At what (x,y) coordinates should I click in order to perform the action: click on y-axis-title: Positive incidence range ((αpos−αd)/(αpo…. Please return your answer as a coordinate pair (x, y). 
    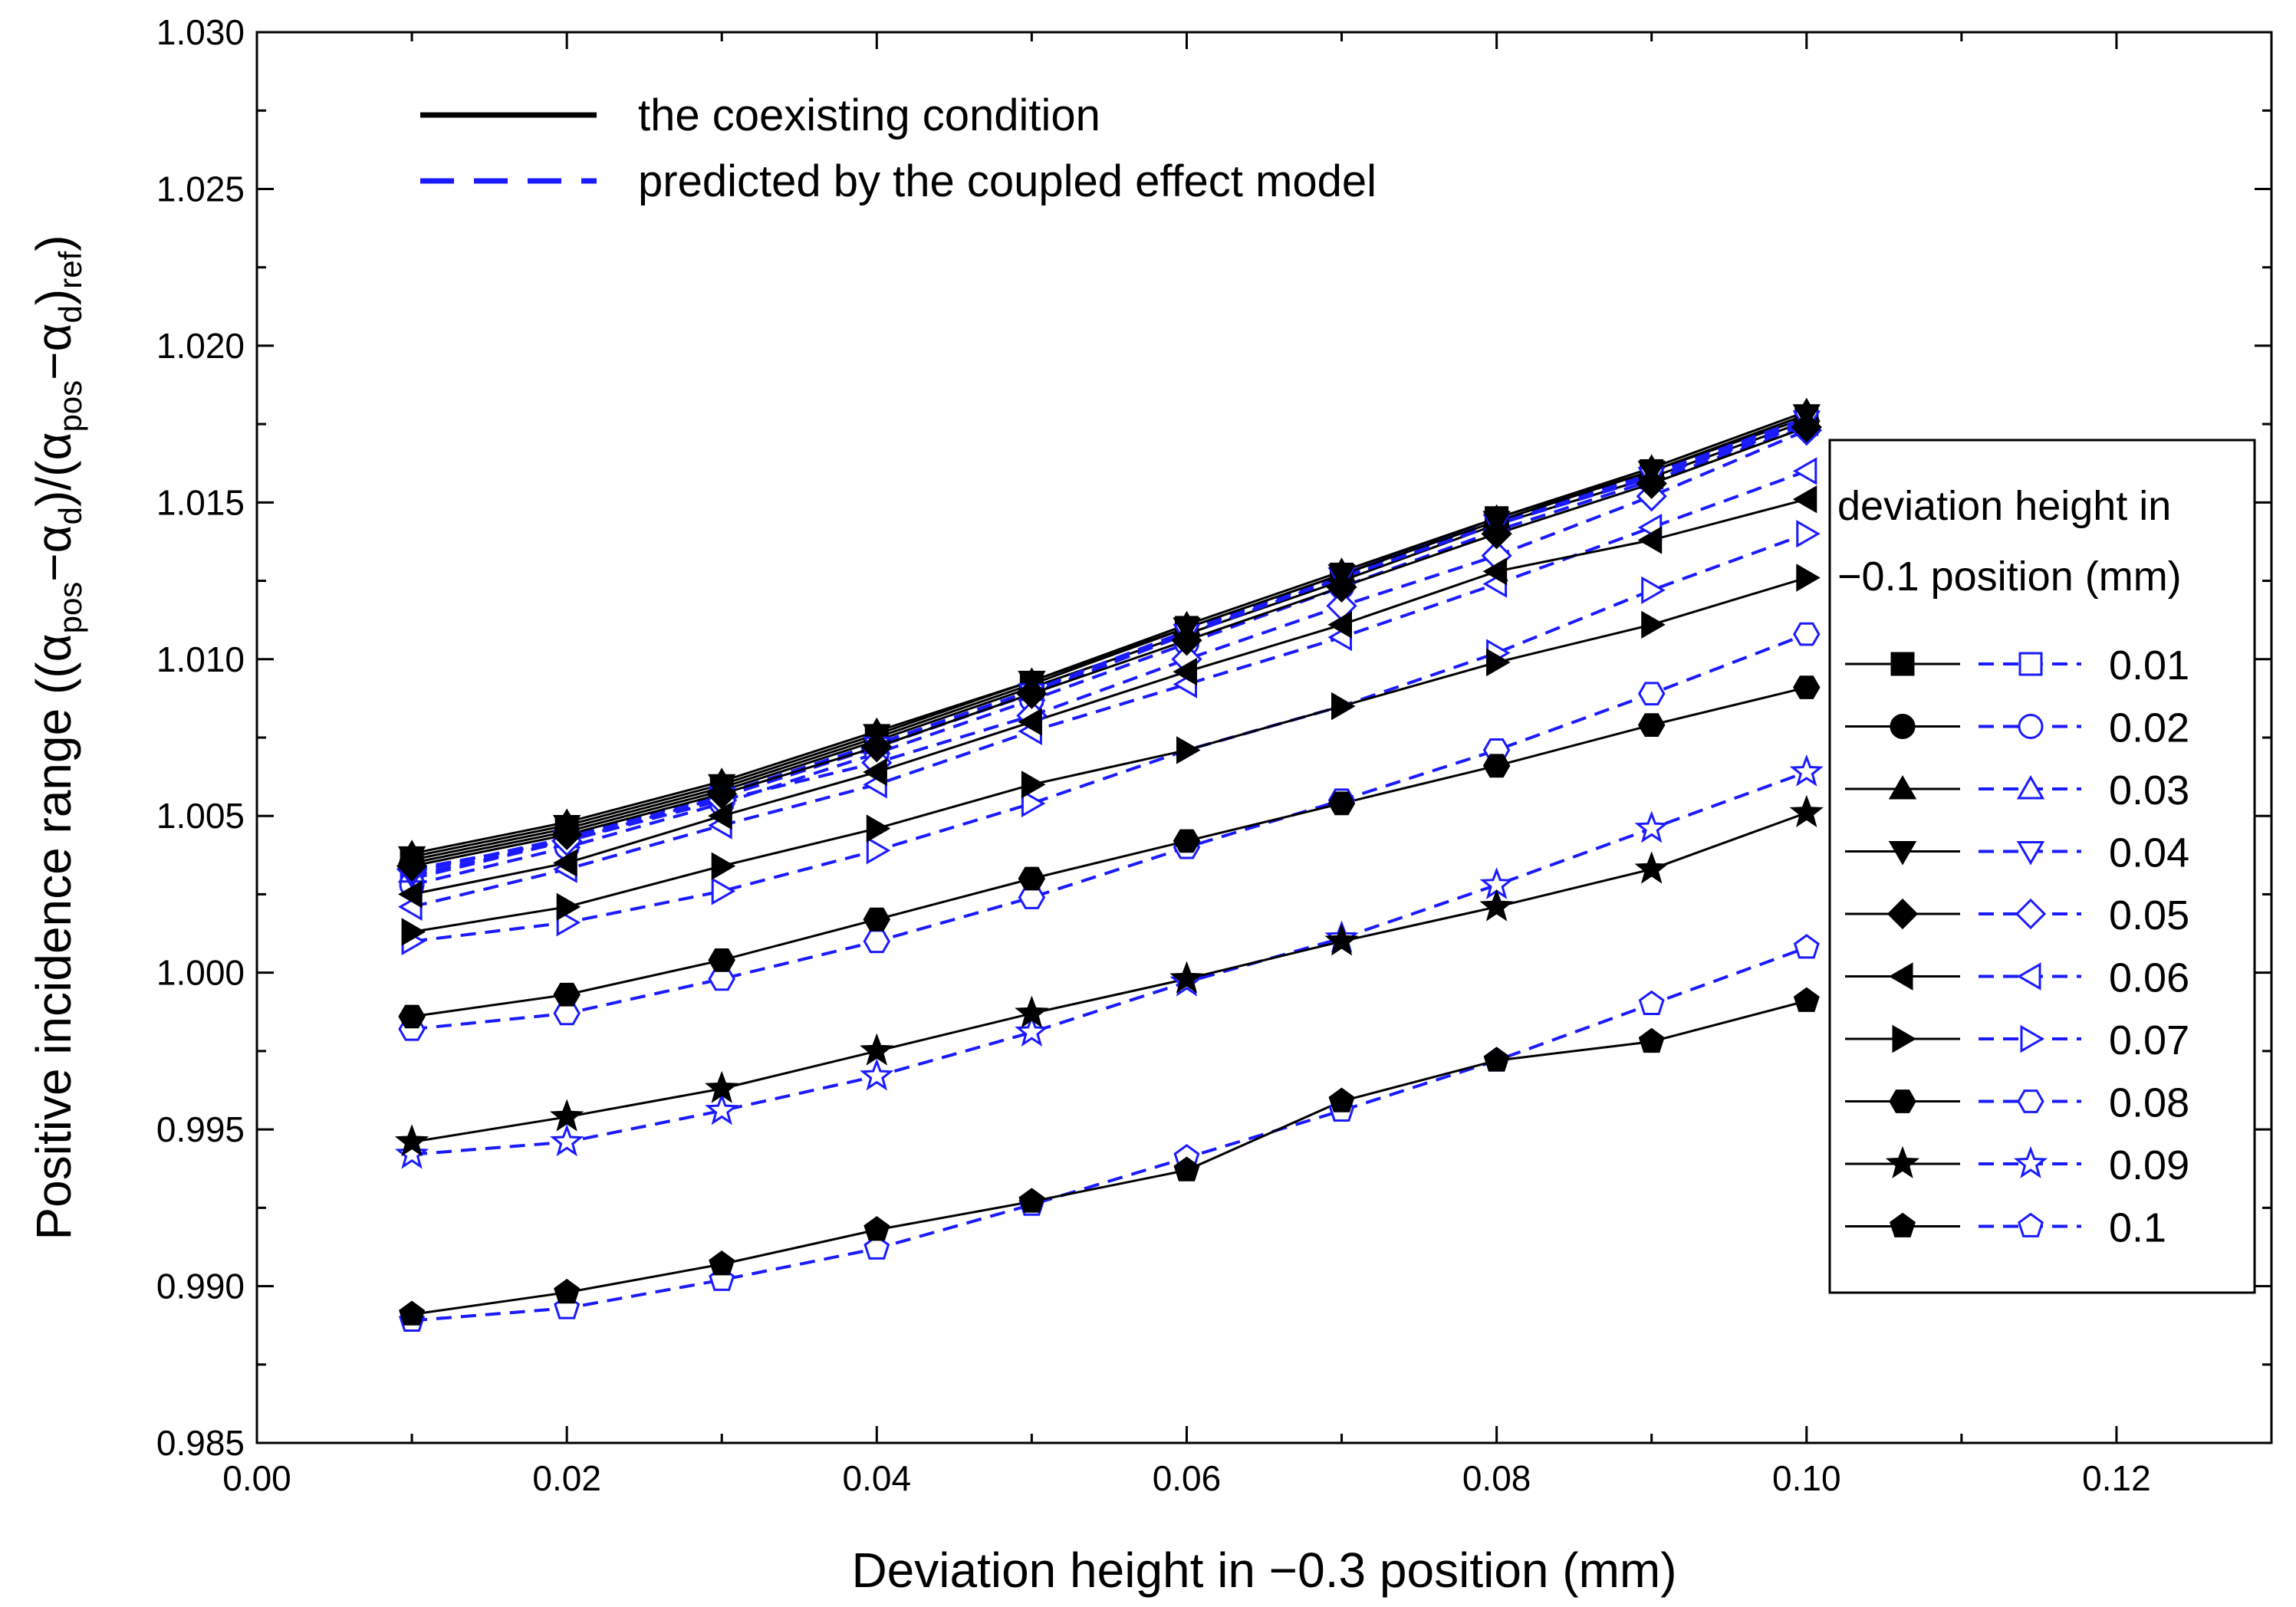
    Looking at the image, I should click on (57, 737).